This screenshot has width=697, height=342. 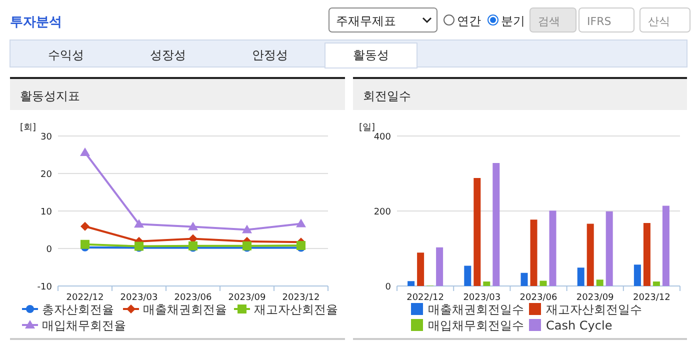 I want to click on y-tick-label: 200, so click(x=383, y=213).